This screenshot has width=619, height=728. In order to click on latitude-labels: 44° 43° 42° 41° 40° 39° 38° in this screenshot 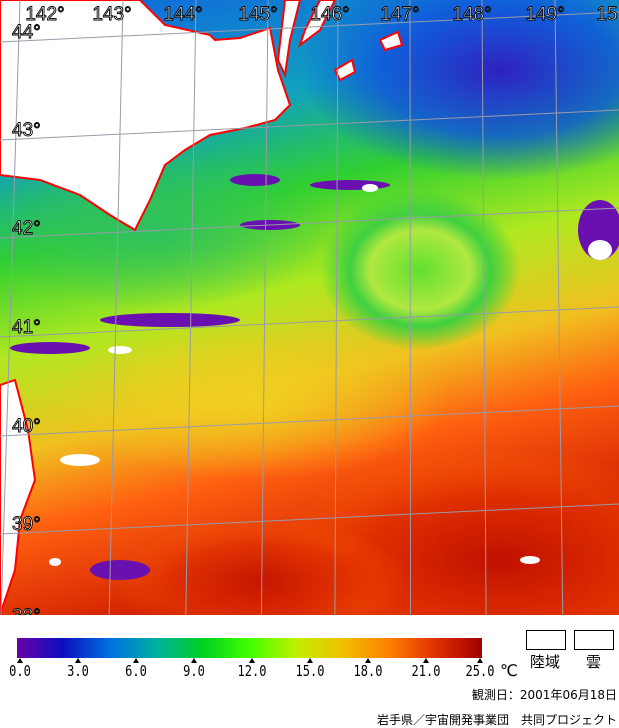, I will do `click(27, 318)`.